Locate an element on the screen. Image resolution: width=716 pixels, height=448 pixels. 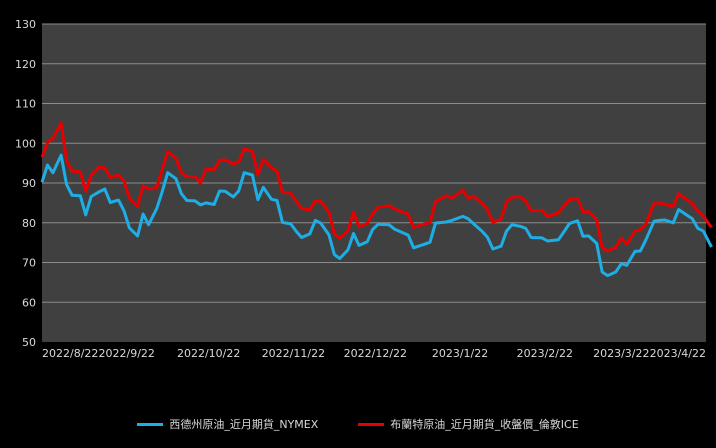
y-tick-label: 110 is located at coordinates (25, 104).